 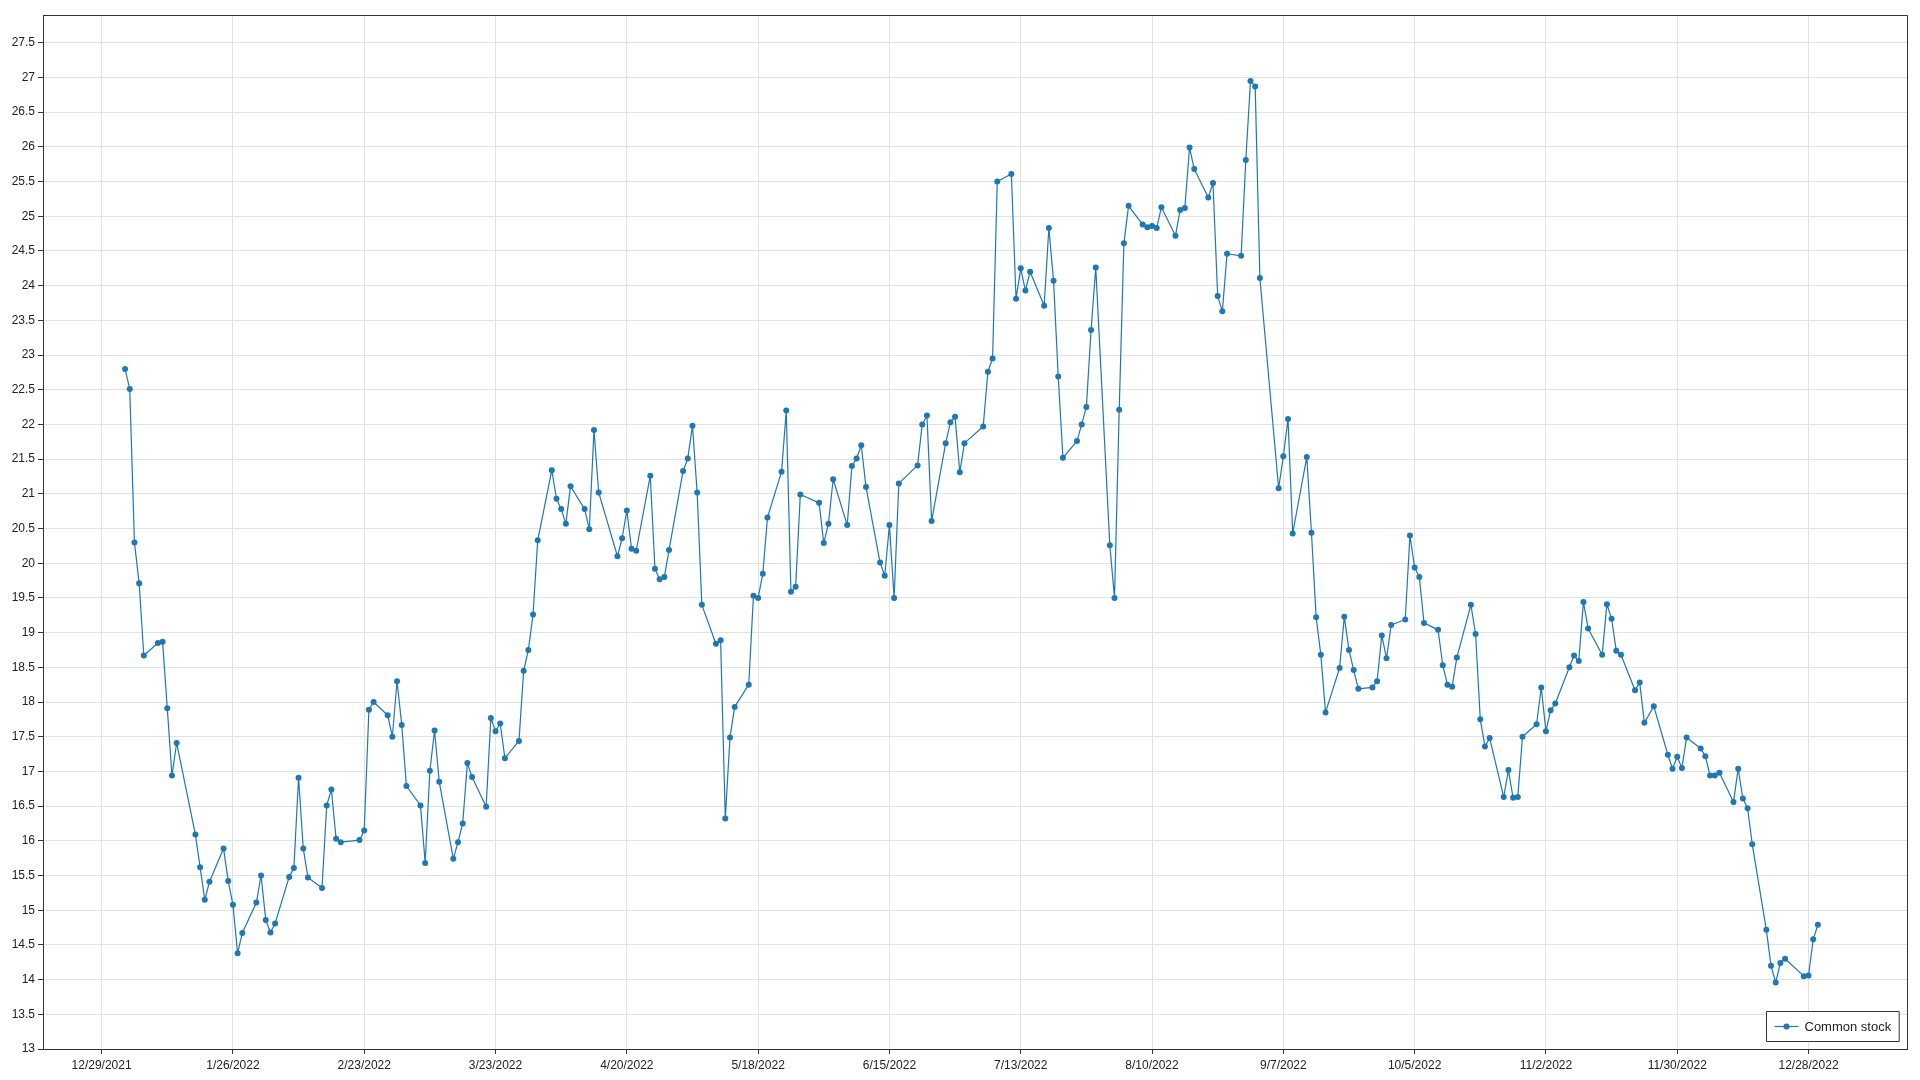 I want to click on x-tick-label: 10/5/2022, so click(x=1414, y=1064).